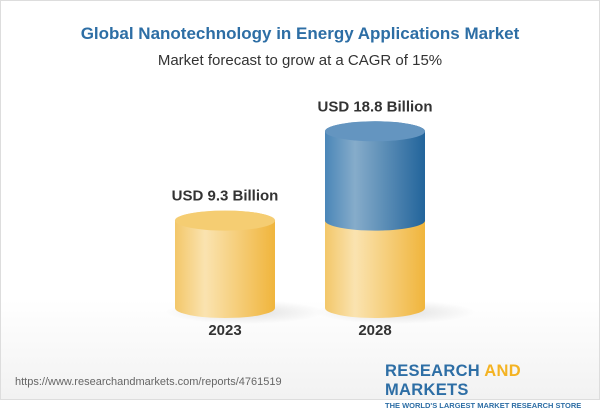  What do you see at coordinates (300, 60) in the screenshot?
I see `chart-subtitle: Market forecast to grow at a CAGR of 15%` at bounding box center [300, 60].